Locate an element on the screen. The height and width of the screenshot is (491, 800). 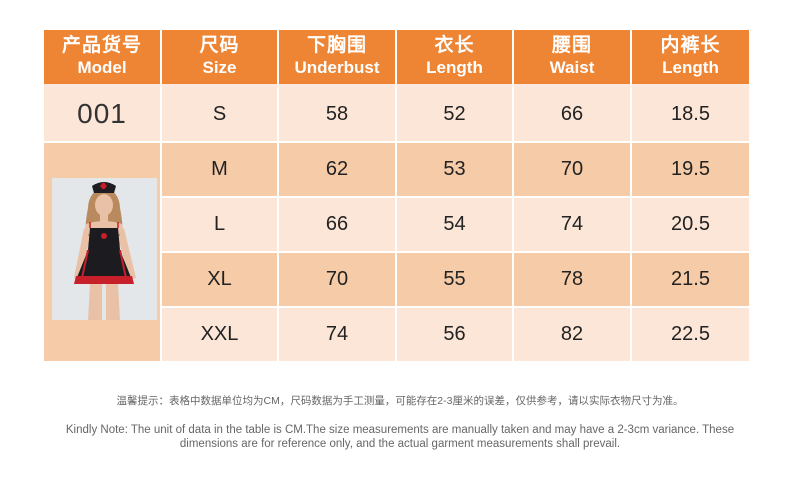
header-waist: 腰围 Waist is located at coordinates (573, 58).